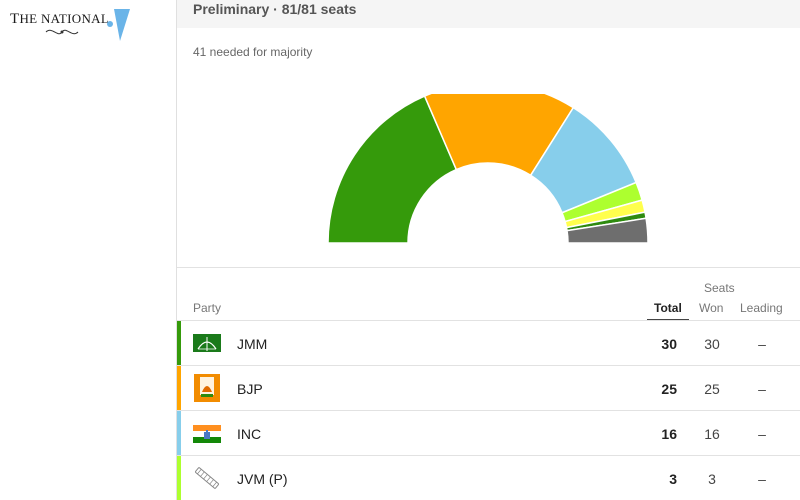 The image size is (800, 500). What do you see at coordinates (712, 344) in the screenshot?
I see `party-won-seats: 30` at bounding box center [712, 344].